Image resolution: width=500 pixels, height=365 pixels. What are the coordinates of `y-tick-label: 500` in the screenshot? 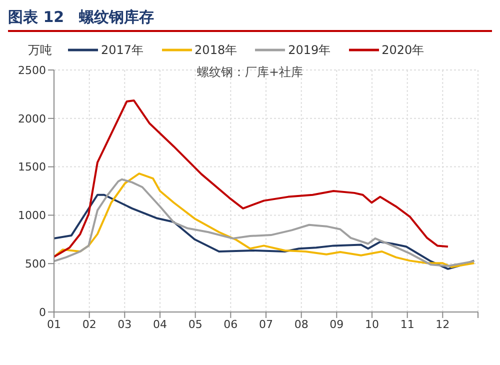 It's located at (35, 264).